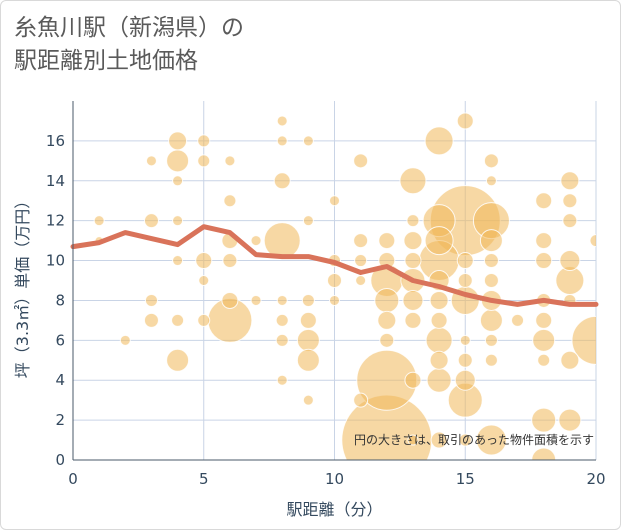 The height and width of the screenshot is (530, 621). I want to click on y-tick-label: 12, so click(55, 221).